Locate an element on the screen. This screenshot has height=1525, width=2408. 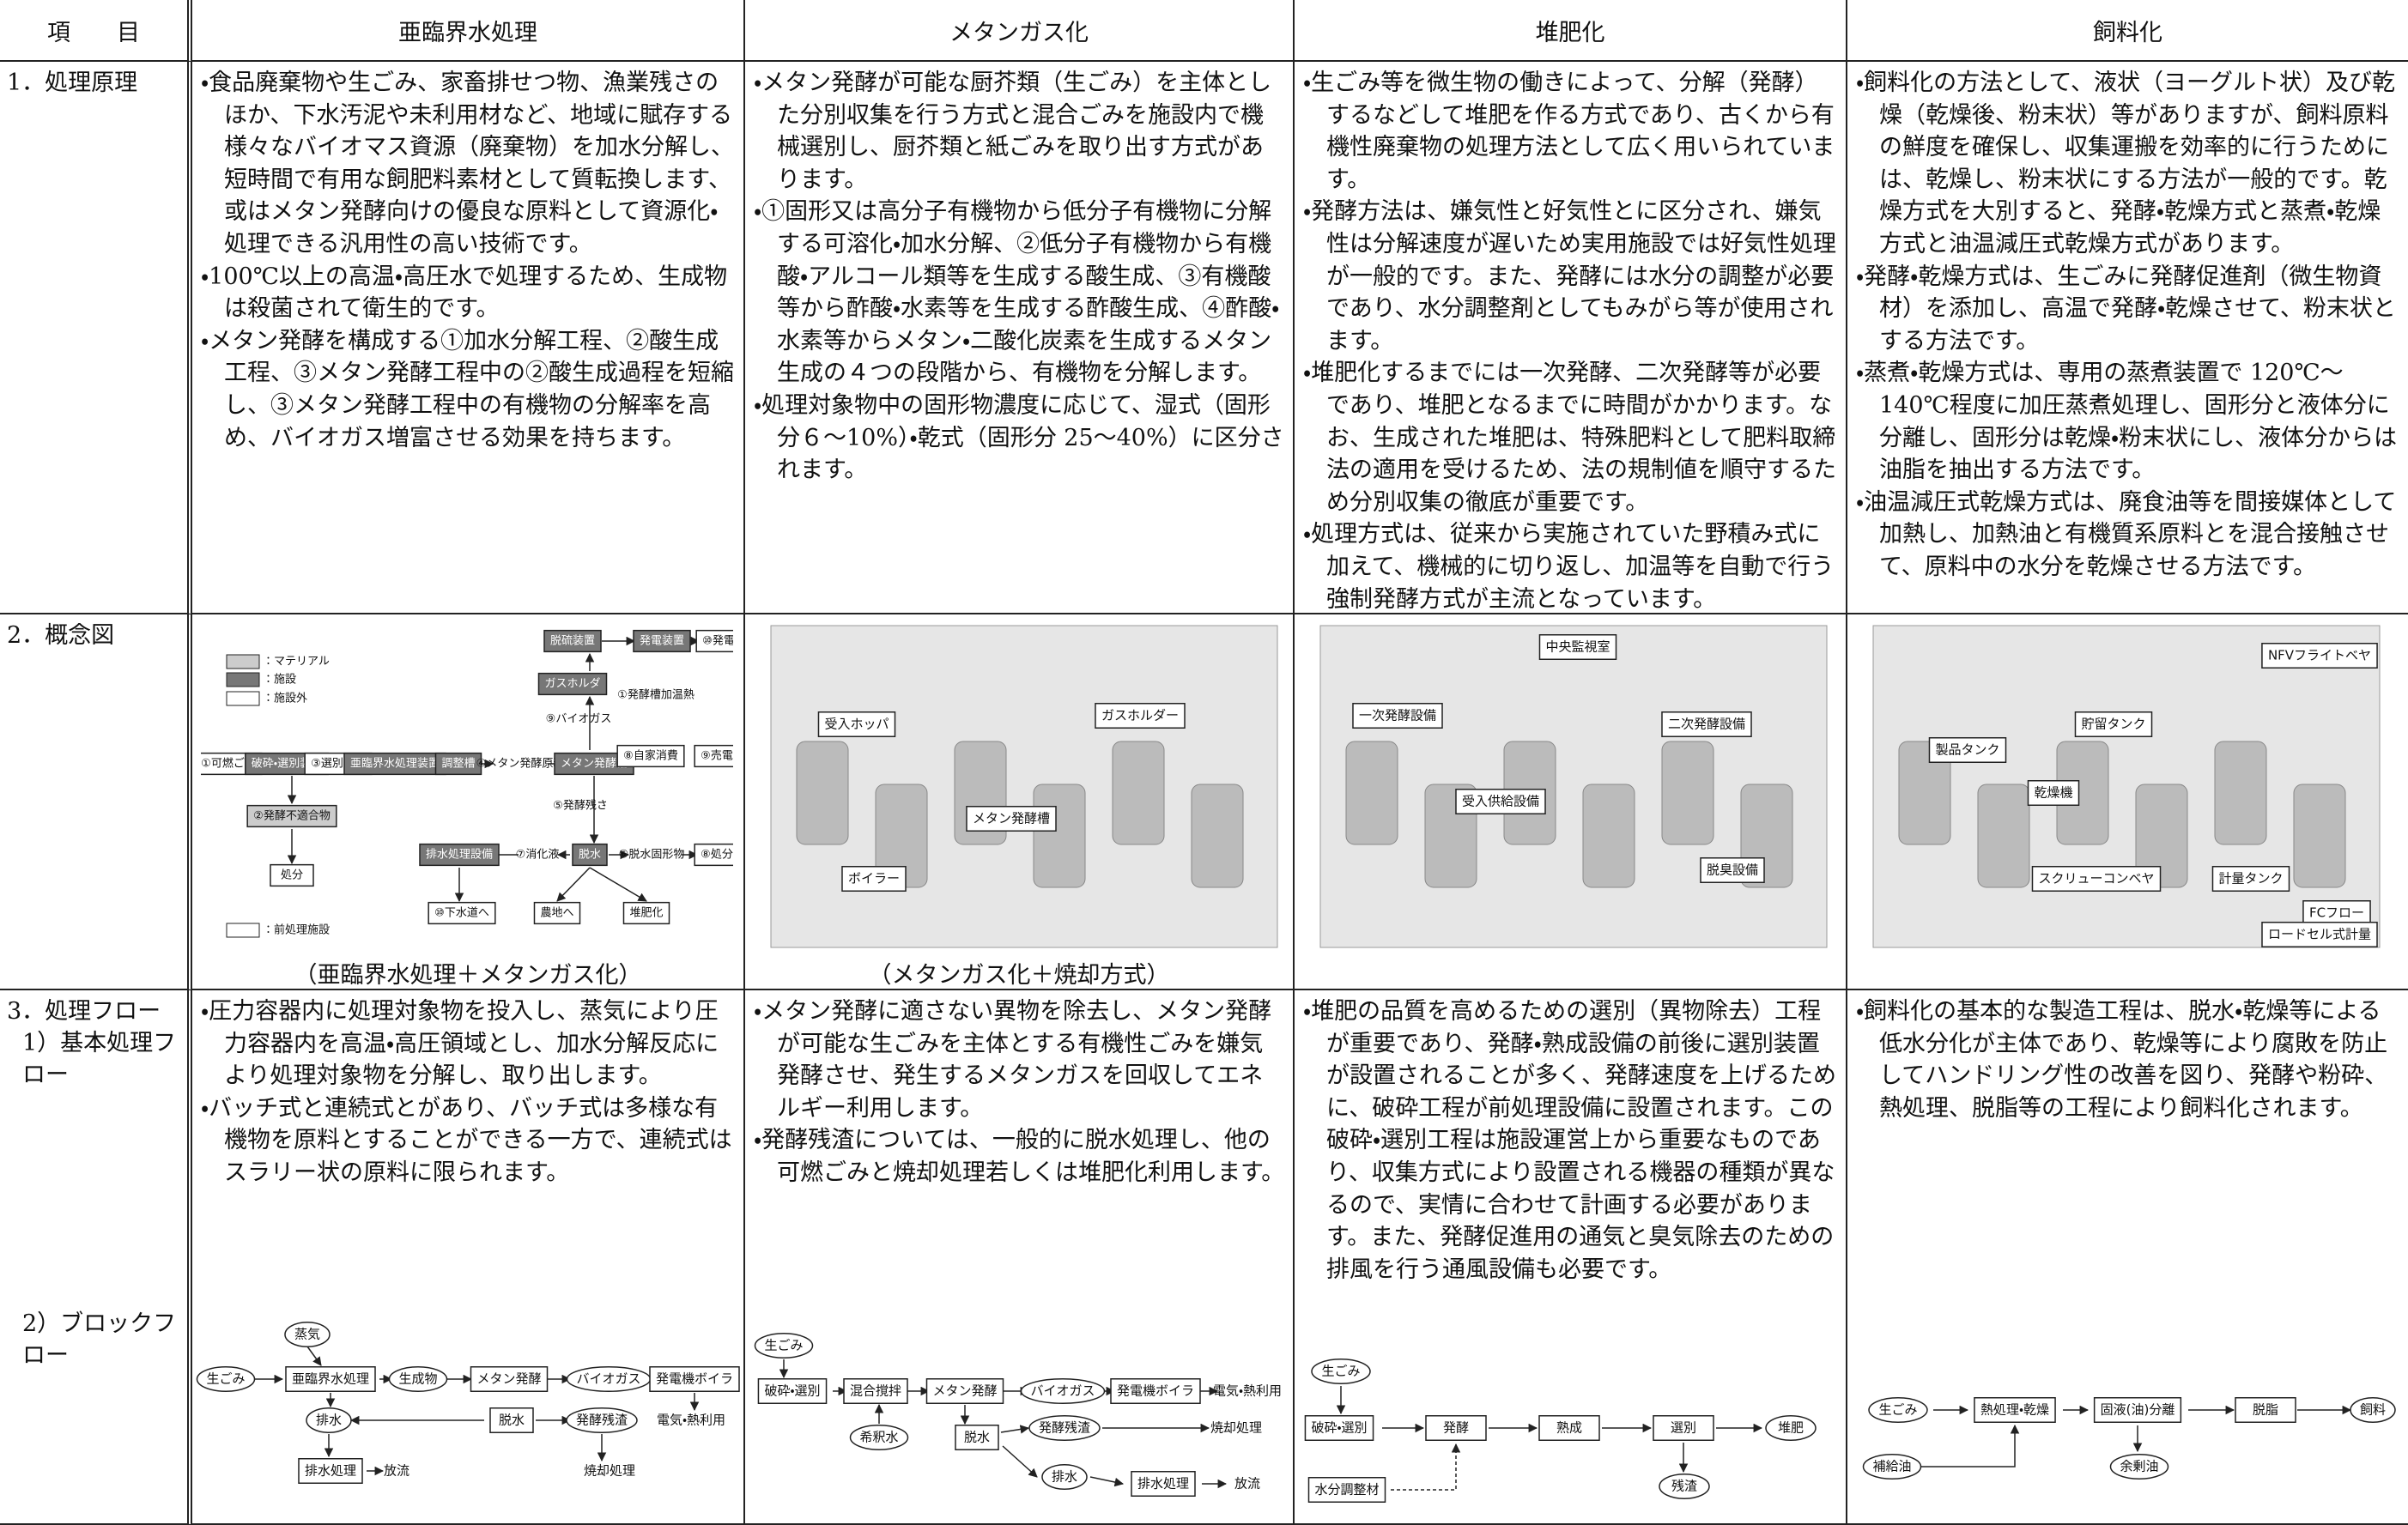
node-label: 発酵残渣 is located at coordinates (1065, 1428).